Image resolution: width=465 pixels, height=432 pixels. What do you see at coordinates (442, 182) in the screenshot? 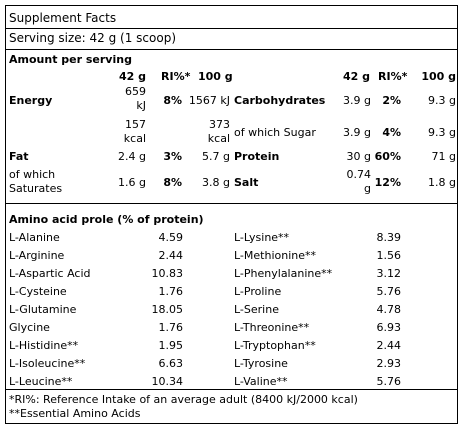
I see `nutrient-per100: 1.8 g` at bounding box center [442, 182].